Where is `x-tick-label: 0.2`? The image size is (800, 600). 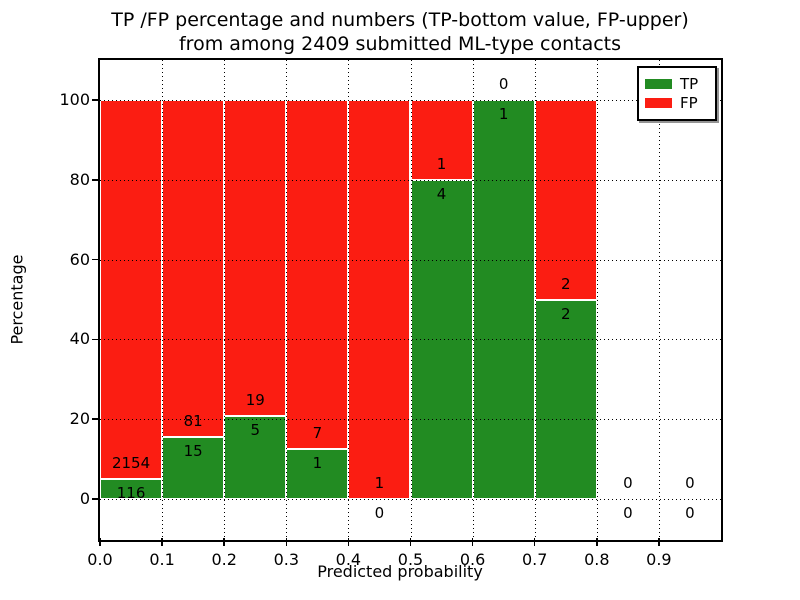 x-tick-label: 0.2 is located at coordinates (224, 559).